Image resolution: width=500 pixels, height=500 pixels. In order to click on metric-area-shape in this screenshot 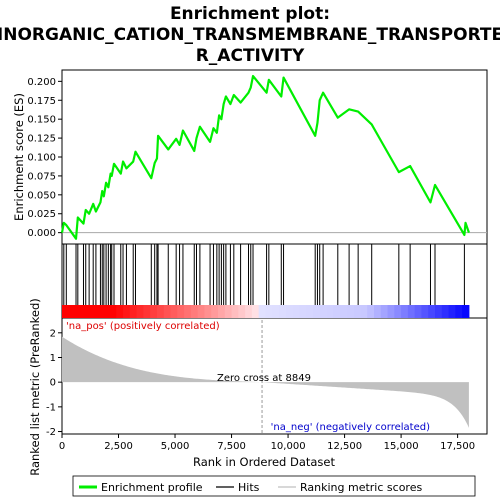, I will do `click(265, 382)`.